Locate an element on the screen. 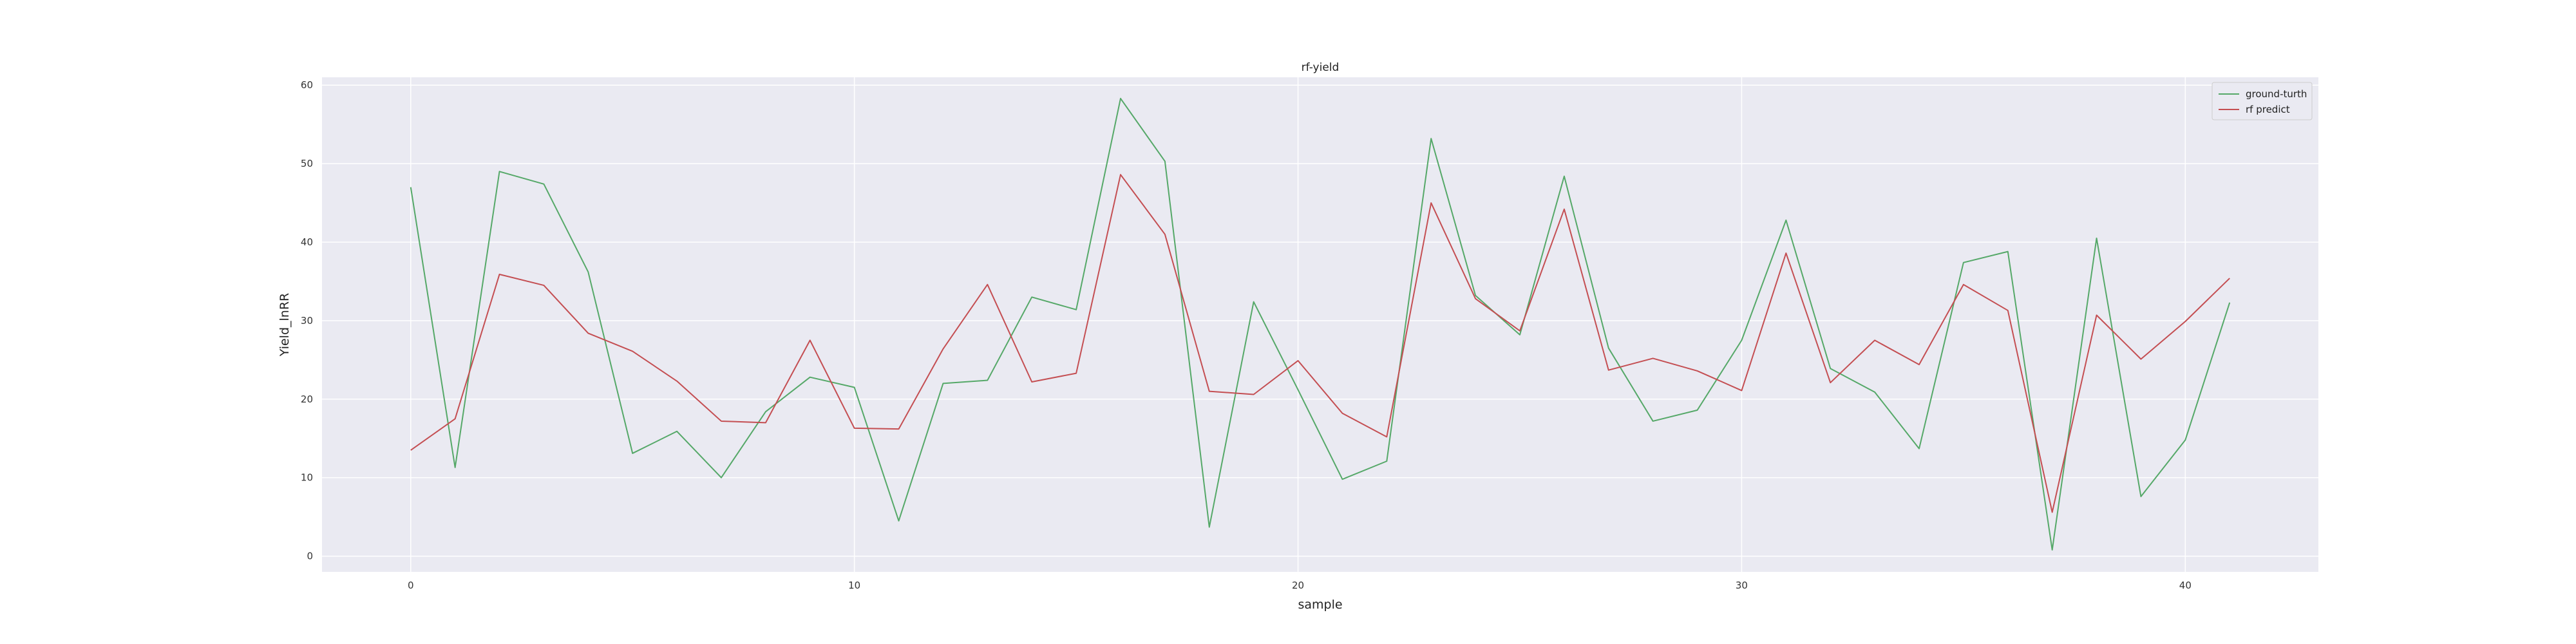 The height and width of the screenshot is (644, 2576). y-tick-label: 0 is located at coordinates (310, 556).